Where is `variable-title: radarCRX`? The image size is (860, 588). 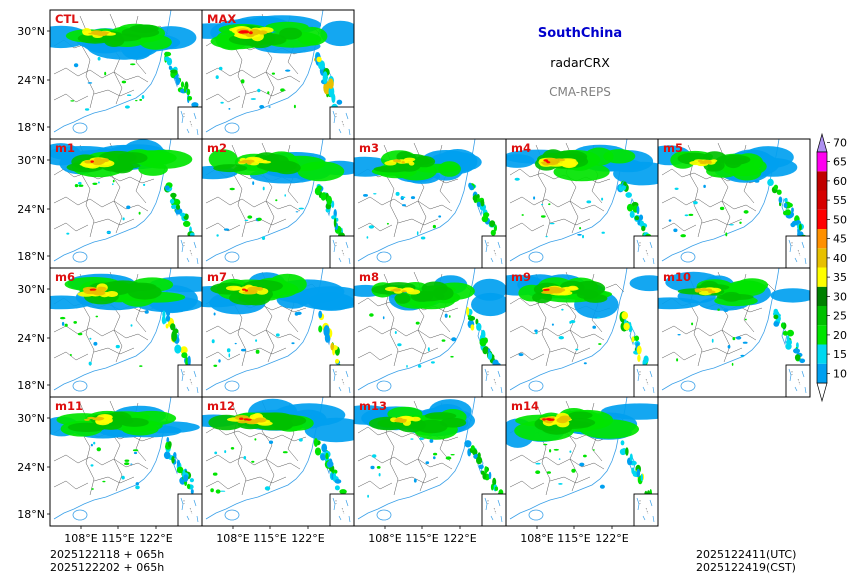
variable-title: radarCRX is located at coordinates (580, 62).